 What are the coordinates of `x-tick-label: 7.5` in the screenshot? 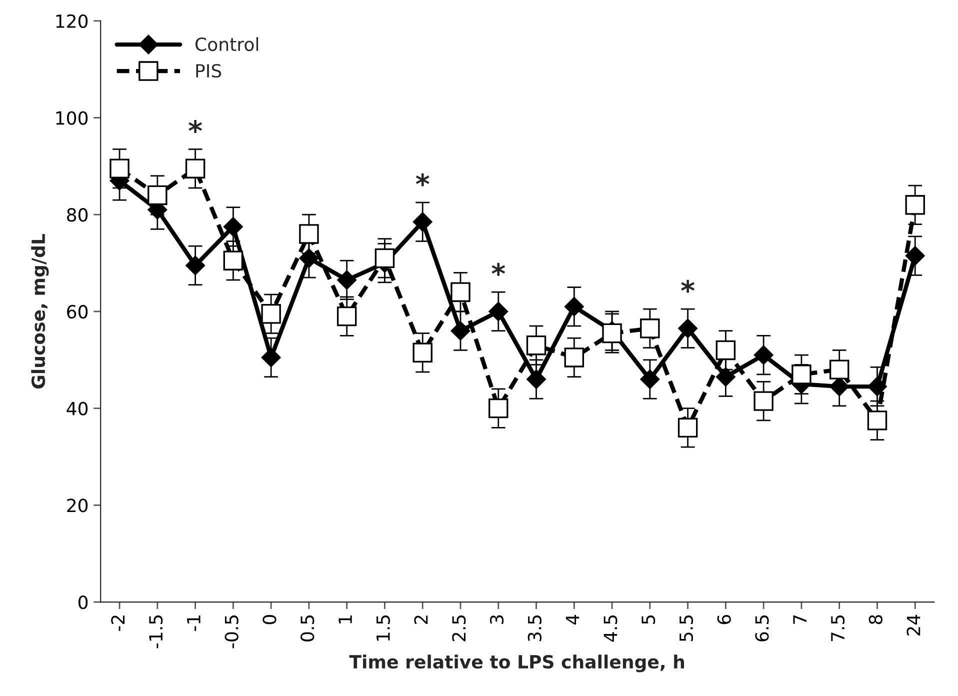 It's located at (838, 628).